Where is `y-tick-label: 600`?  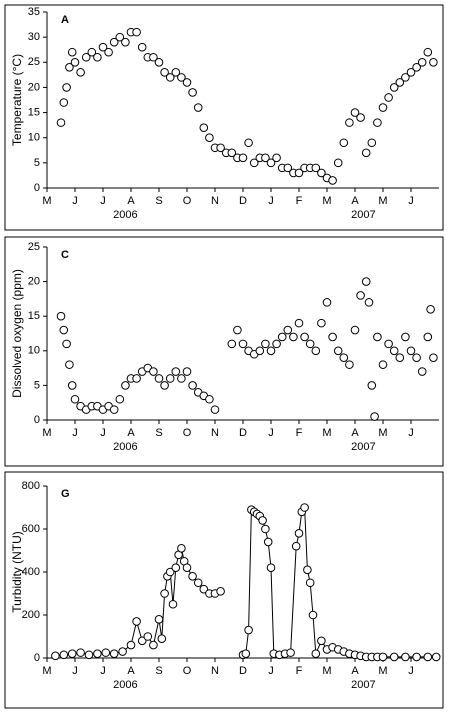
y-tick-label: 600 is located at coordinates (31, 529).